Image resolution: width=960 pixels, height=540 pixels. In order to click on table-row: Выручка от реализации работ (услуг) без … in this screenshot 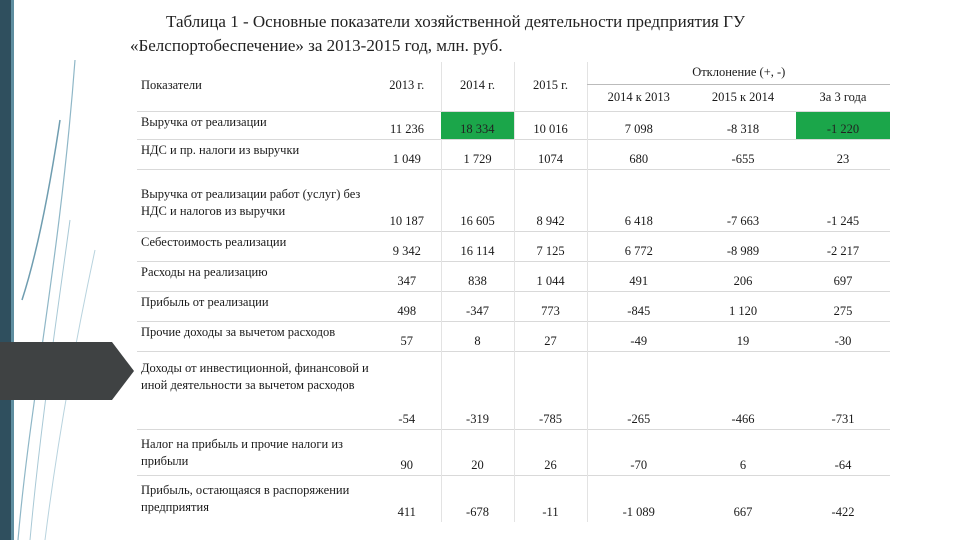, I will do `click(514, 200)`.